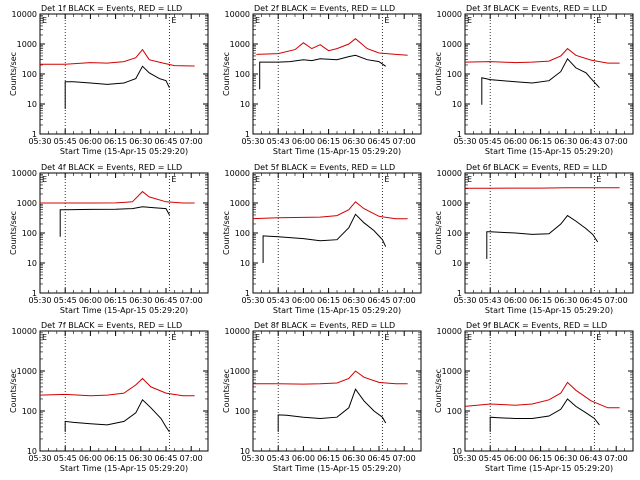 Image resolution: width=640 pixels, height=480 pixels. What do you see at coordinates (536, 167) in the screenshot?
I see `panel-title: Det 6f BLACK = Events, RED = LLD` at bounding box center [536, 167].